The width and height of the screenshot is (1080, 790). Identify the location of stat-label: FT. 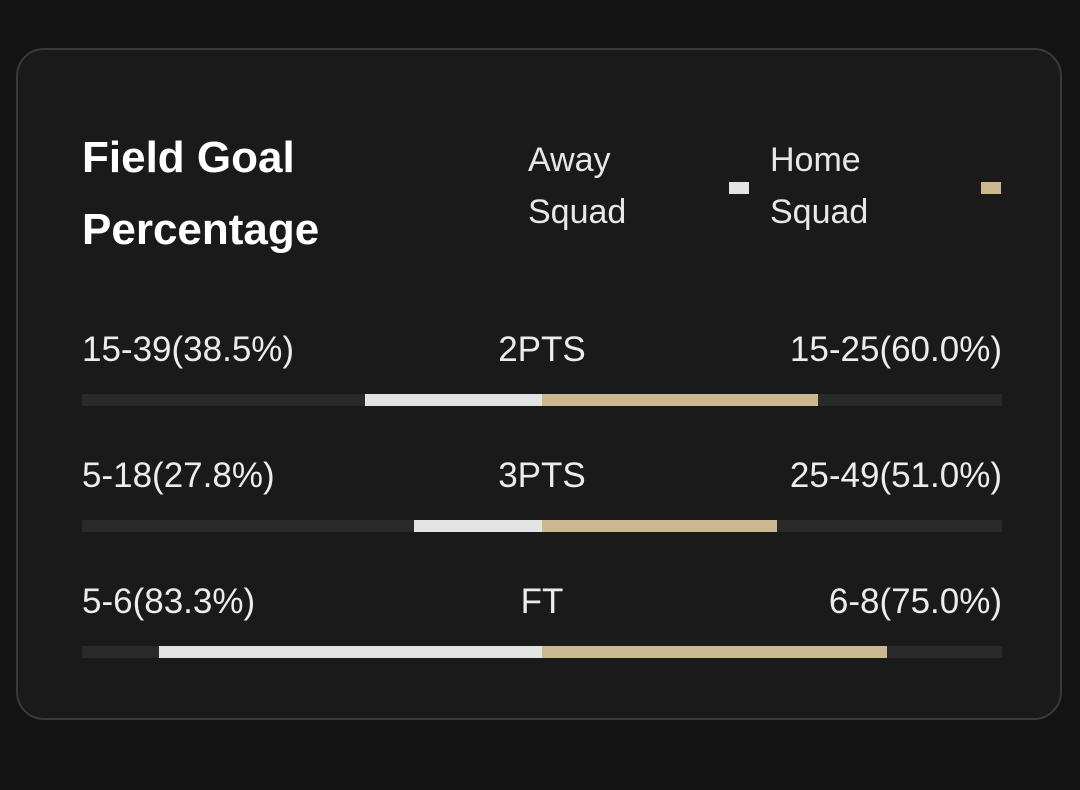
(542, 601).